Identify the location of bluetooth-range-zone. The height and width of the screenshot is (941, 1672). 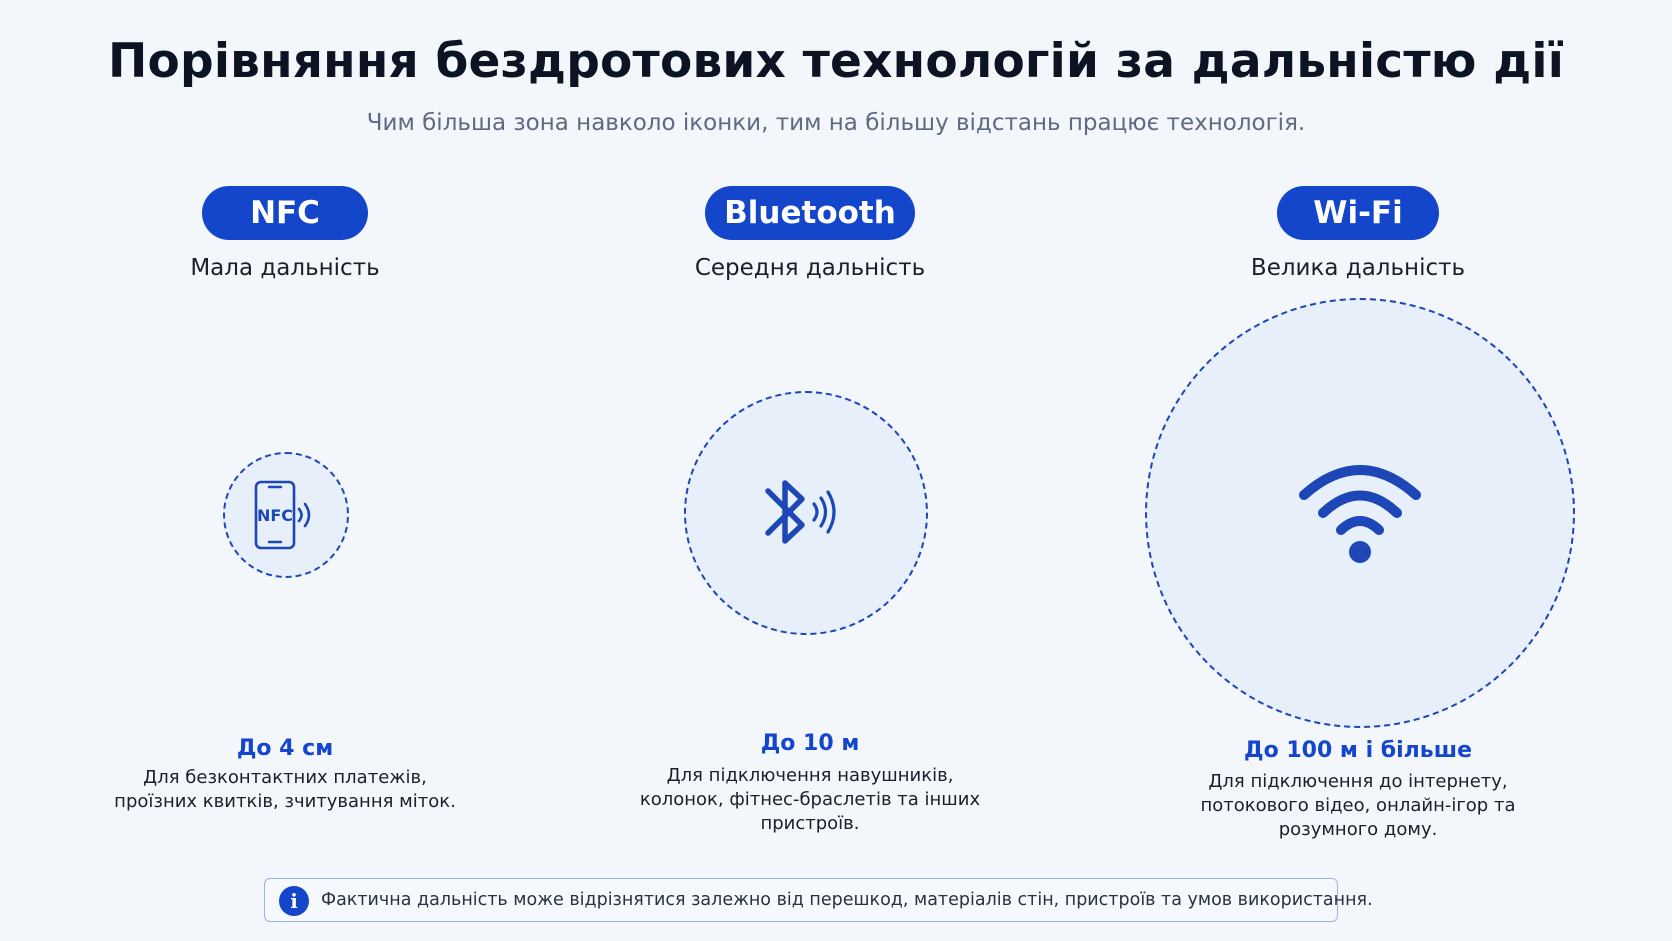
(806, 513).